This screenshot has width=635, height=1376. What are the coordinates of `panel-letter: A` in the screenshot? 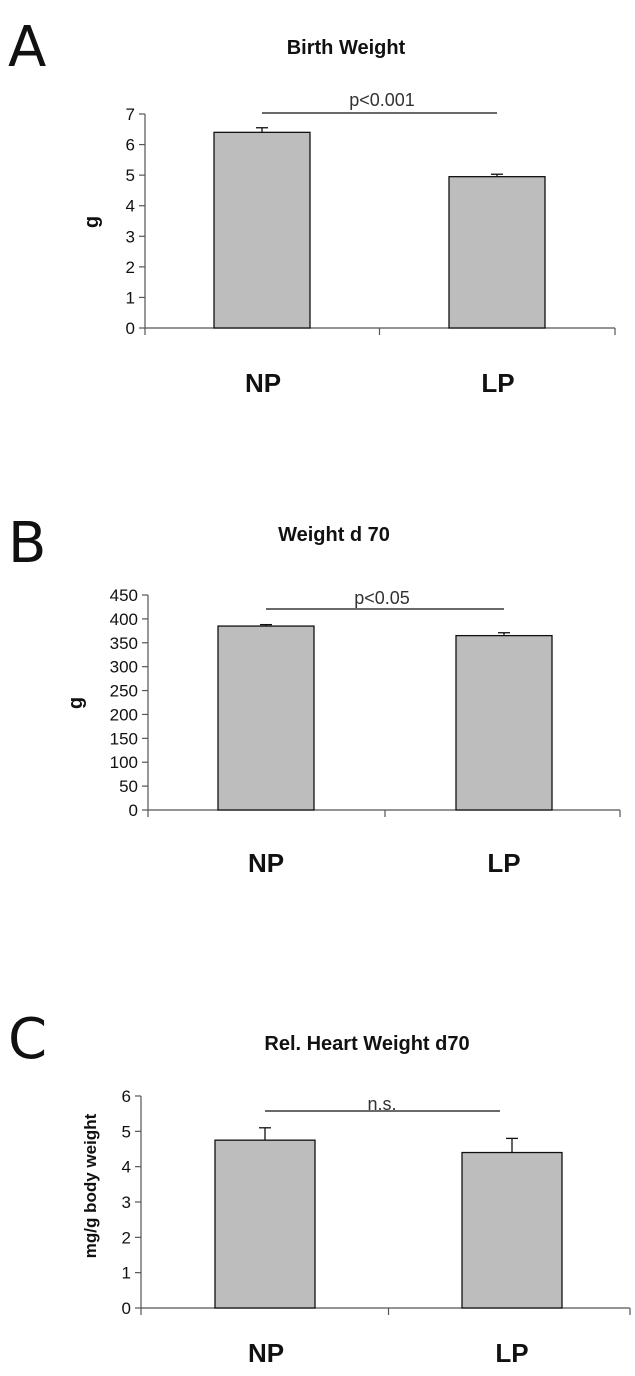 It's located at (27, 47).